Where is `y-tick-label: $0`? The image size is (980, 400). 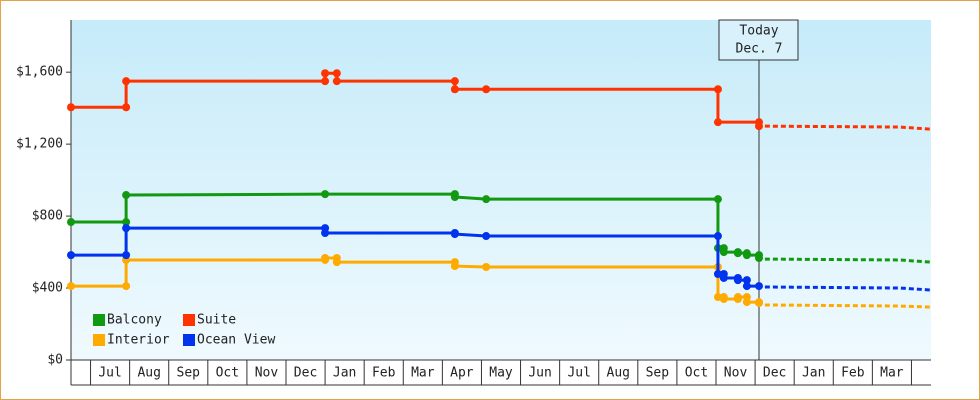
y-tick-label: $0 is located at coordinates (55, 360).